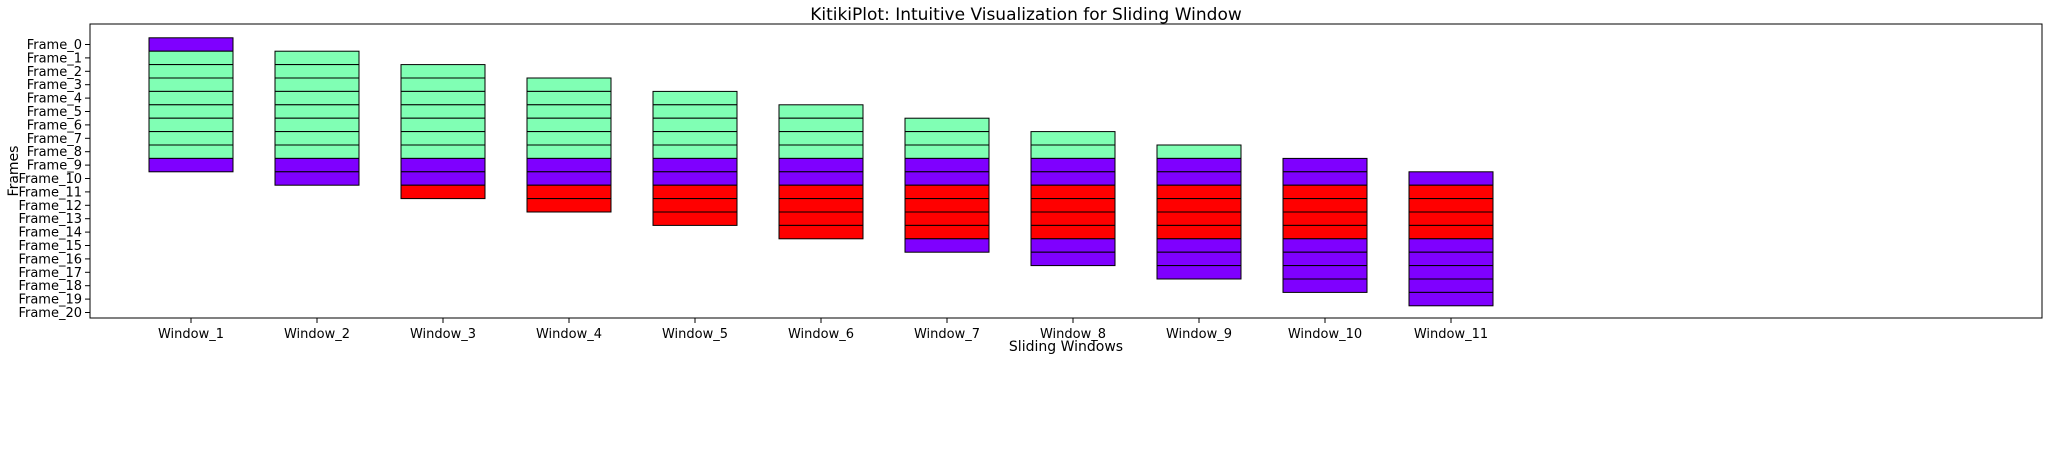  Describe the element at coordinates (14, 171) in the screenshot. I see `y-axis-title: Frames` at that location.